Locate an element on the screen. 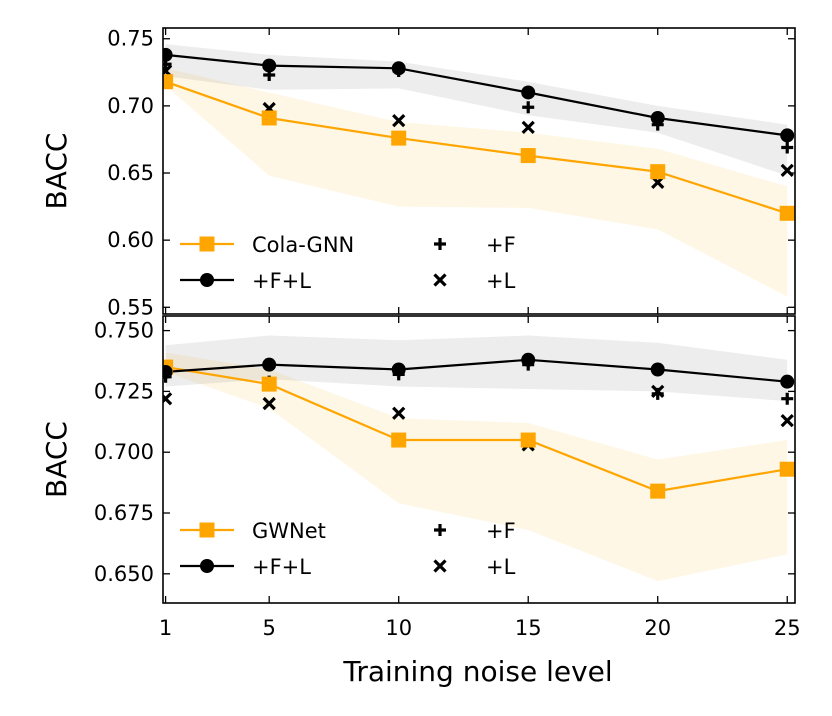  x-tick-label: 15 is located at coordinates (528, 628).